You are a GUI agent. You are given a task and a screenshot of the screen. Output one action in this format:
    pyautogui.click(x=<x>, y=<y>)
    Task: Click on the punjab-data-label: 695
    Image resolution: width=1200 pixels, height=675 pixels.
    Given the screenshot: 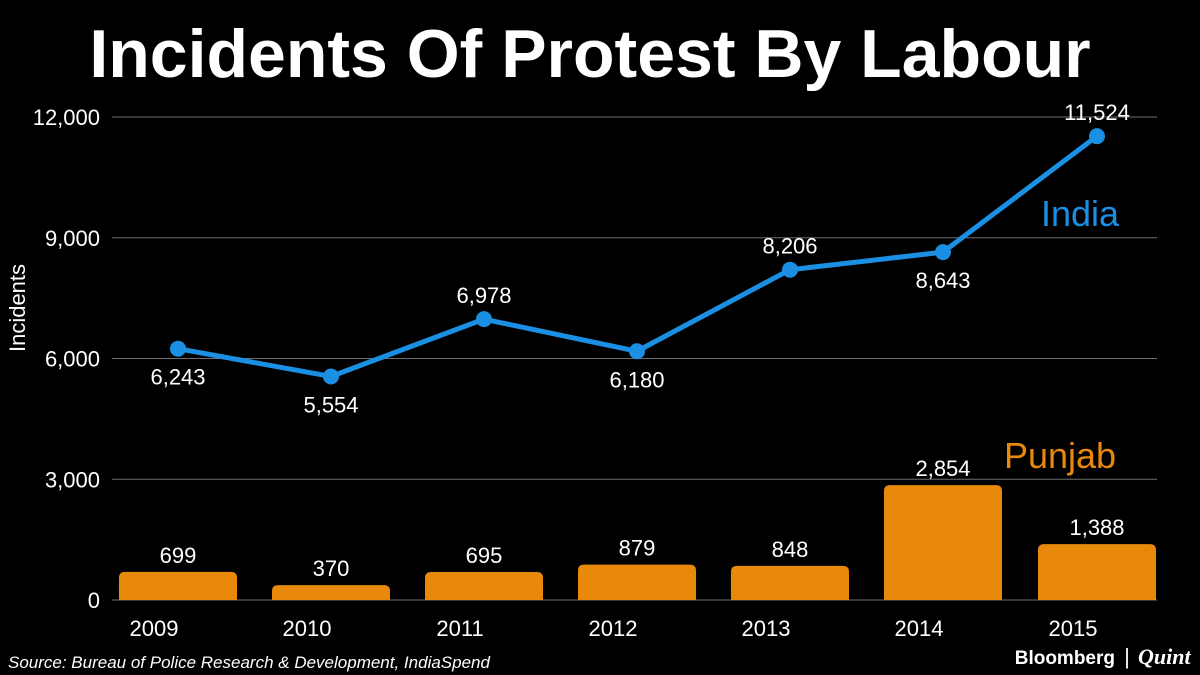 What is the action you would take?
    pyautogui.click(x=484, y=555)
    